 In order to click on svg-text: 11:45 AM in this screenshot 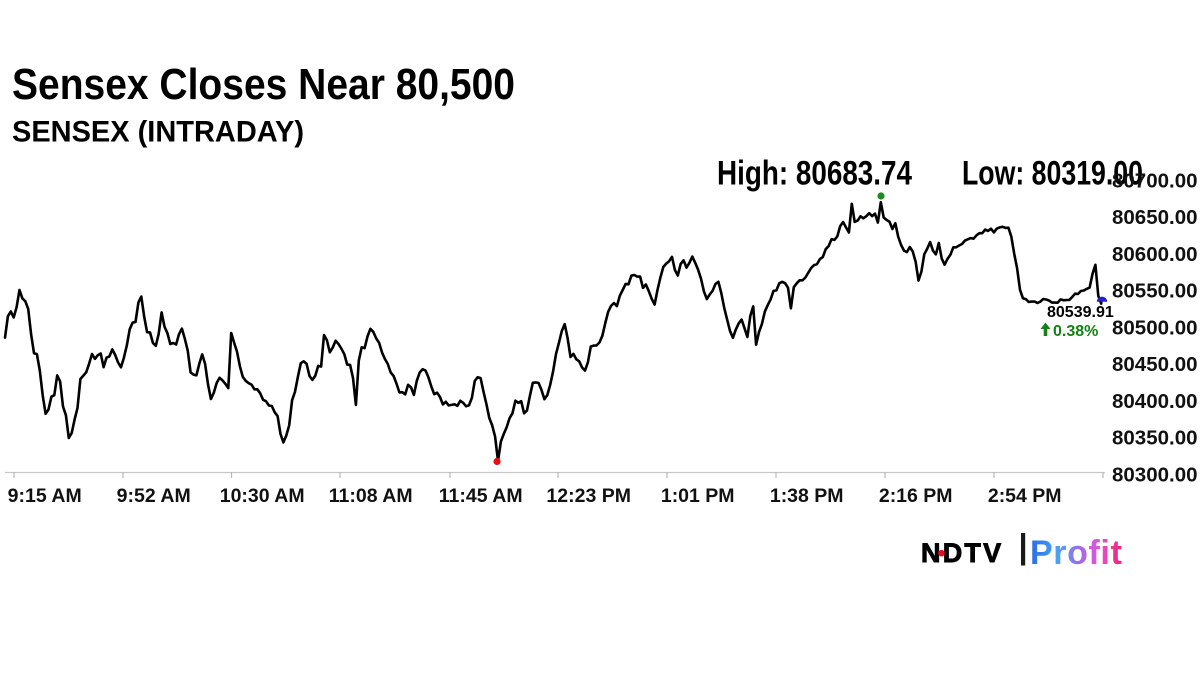, I will do `click(481, 496)`.